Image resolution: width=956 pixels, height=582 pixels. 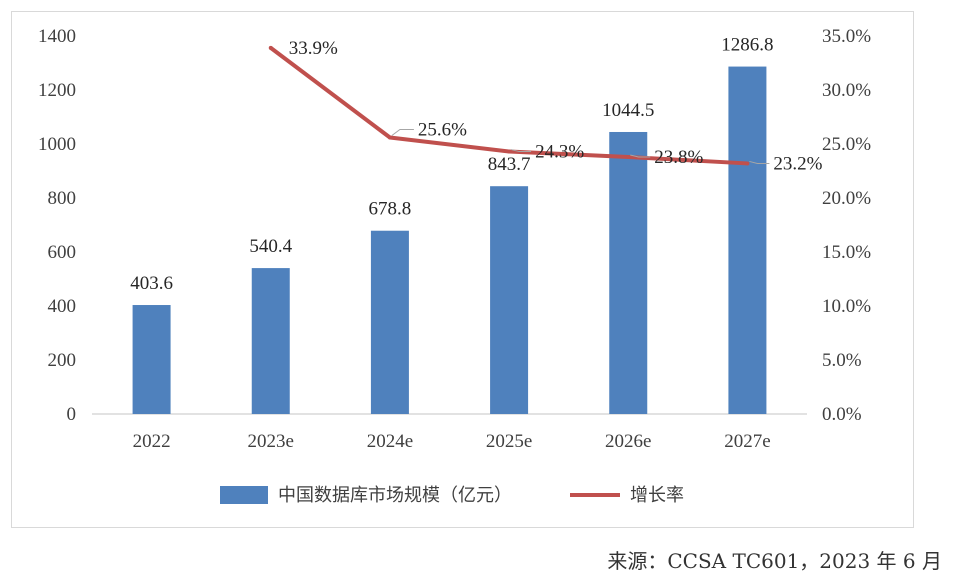 What do you see at coordinates (509, 164) in the screenshot?
I see `bar-value-label: 843.7` at bounding box center [509, 164].